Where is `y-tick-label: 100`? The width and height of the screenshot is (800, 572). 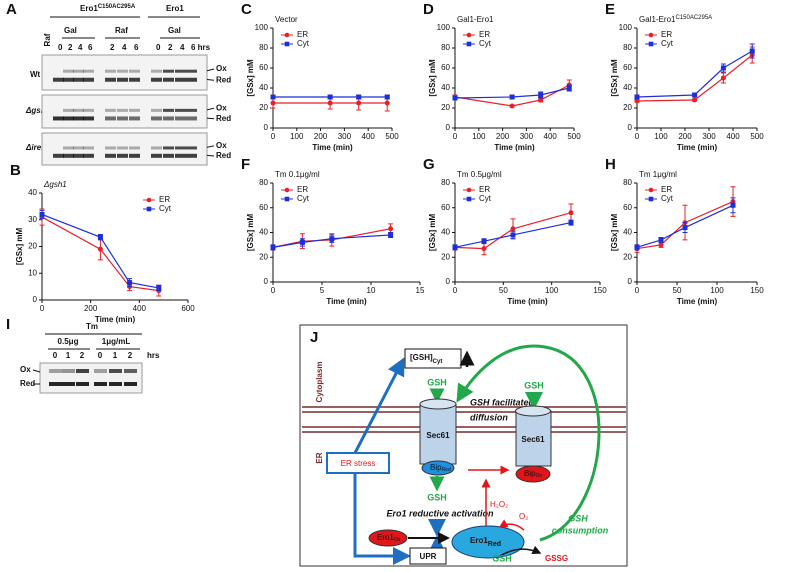
y-tick-label: 100 is located at coordinates (262, 27).